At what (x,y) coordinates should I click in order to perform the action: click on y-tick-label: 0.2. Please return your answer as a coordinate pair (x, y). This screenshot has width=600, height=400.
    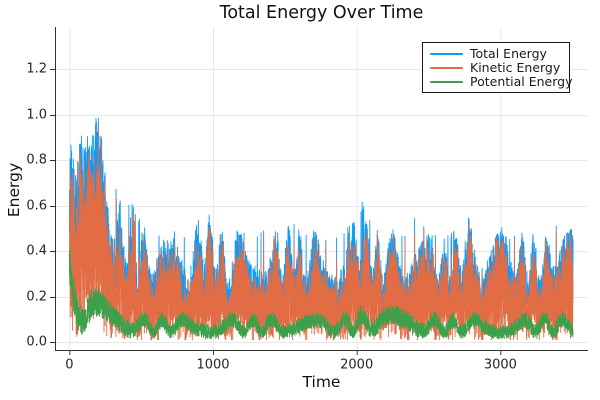
    Looking at the image, I should click on (36, 297).